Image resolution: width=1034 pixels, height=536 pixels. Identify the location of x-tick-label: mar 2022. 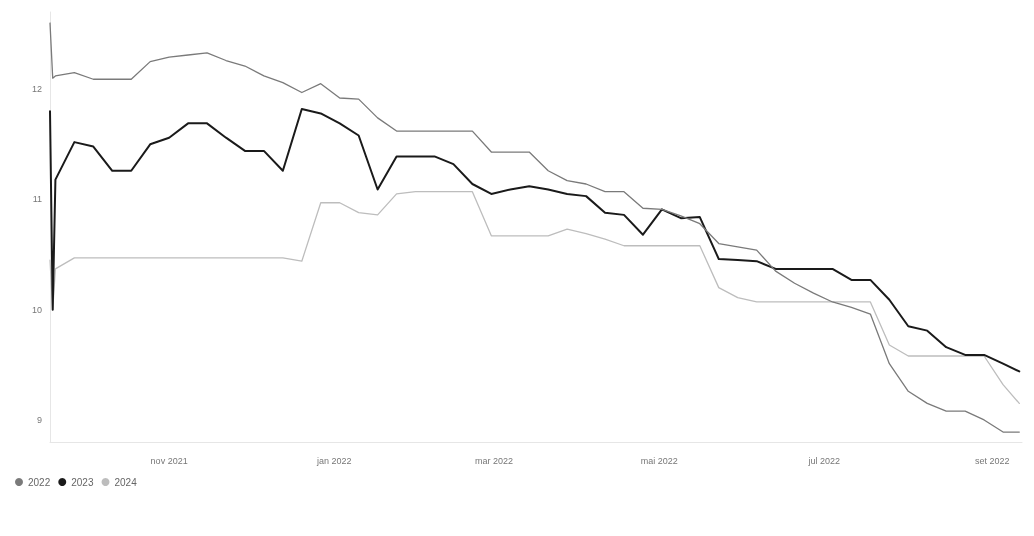
(494, 460).